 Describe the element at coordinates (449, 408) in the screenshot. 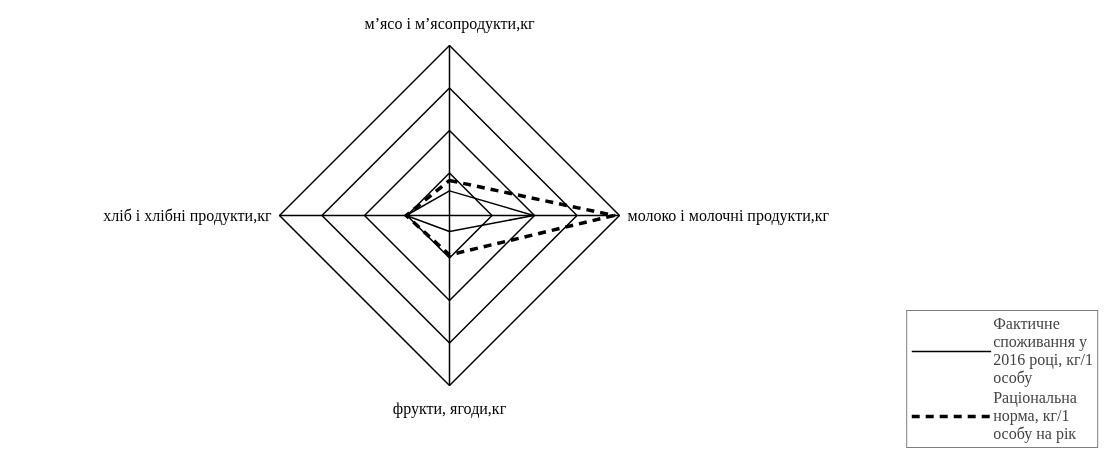

I see `spoke-label: фрукти, ягоди,кг` at that location.